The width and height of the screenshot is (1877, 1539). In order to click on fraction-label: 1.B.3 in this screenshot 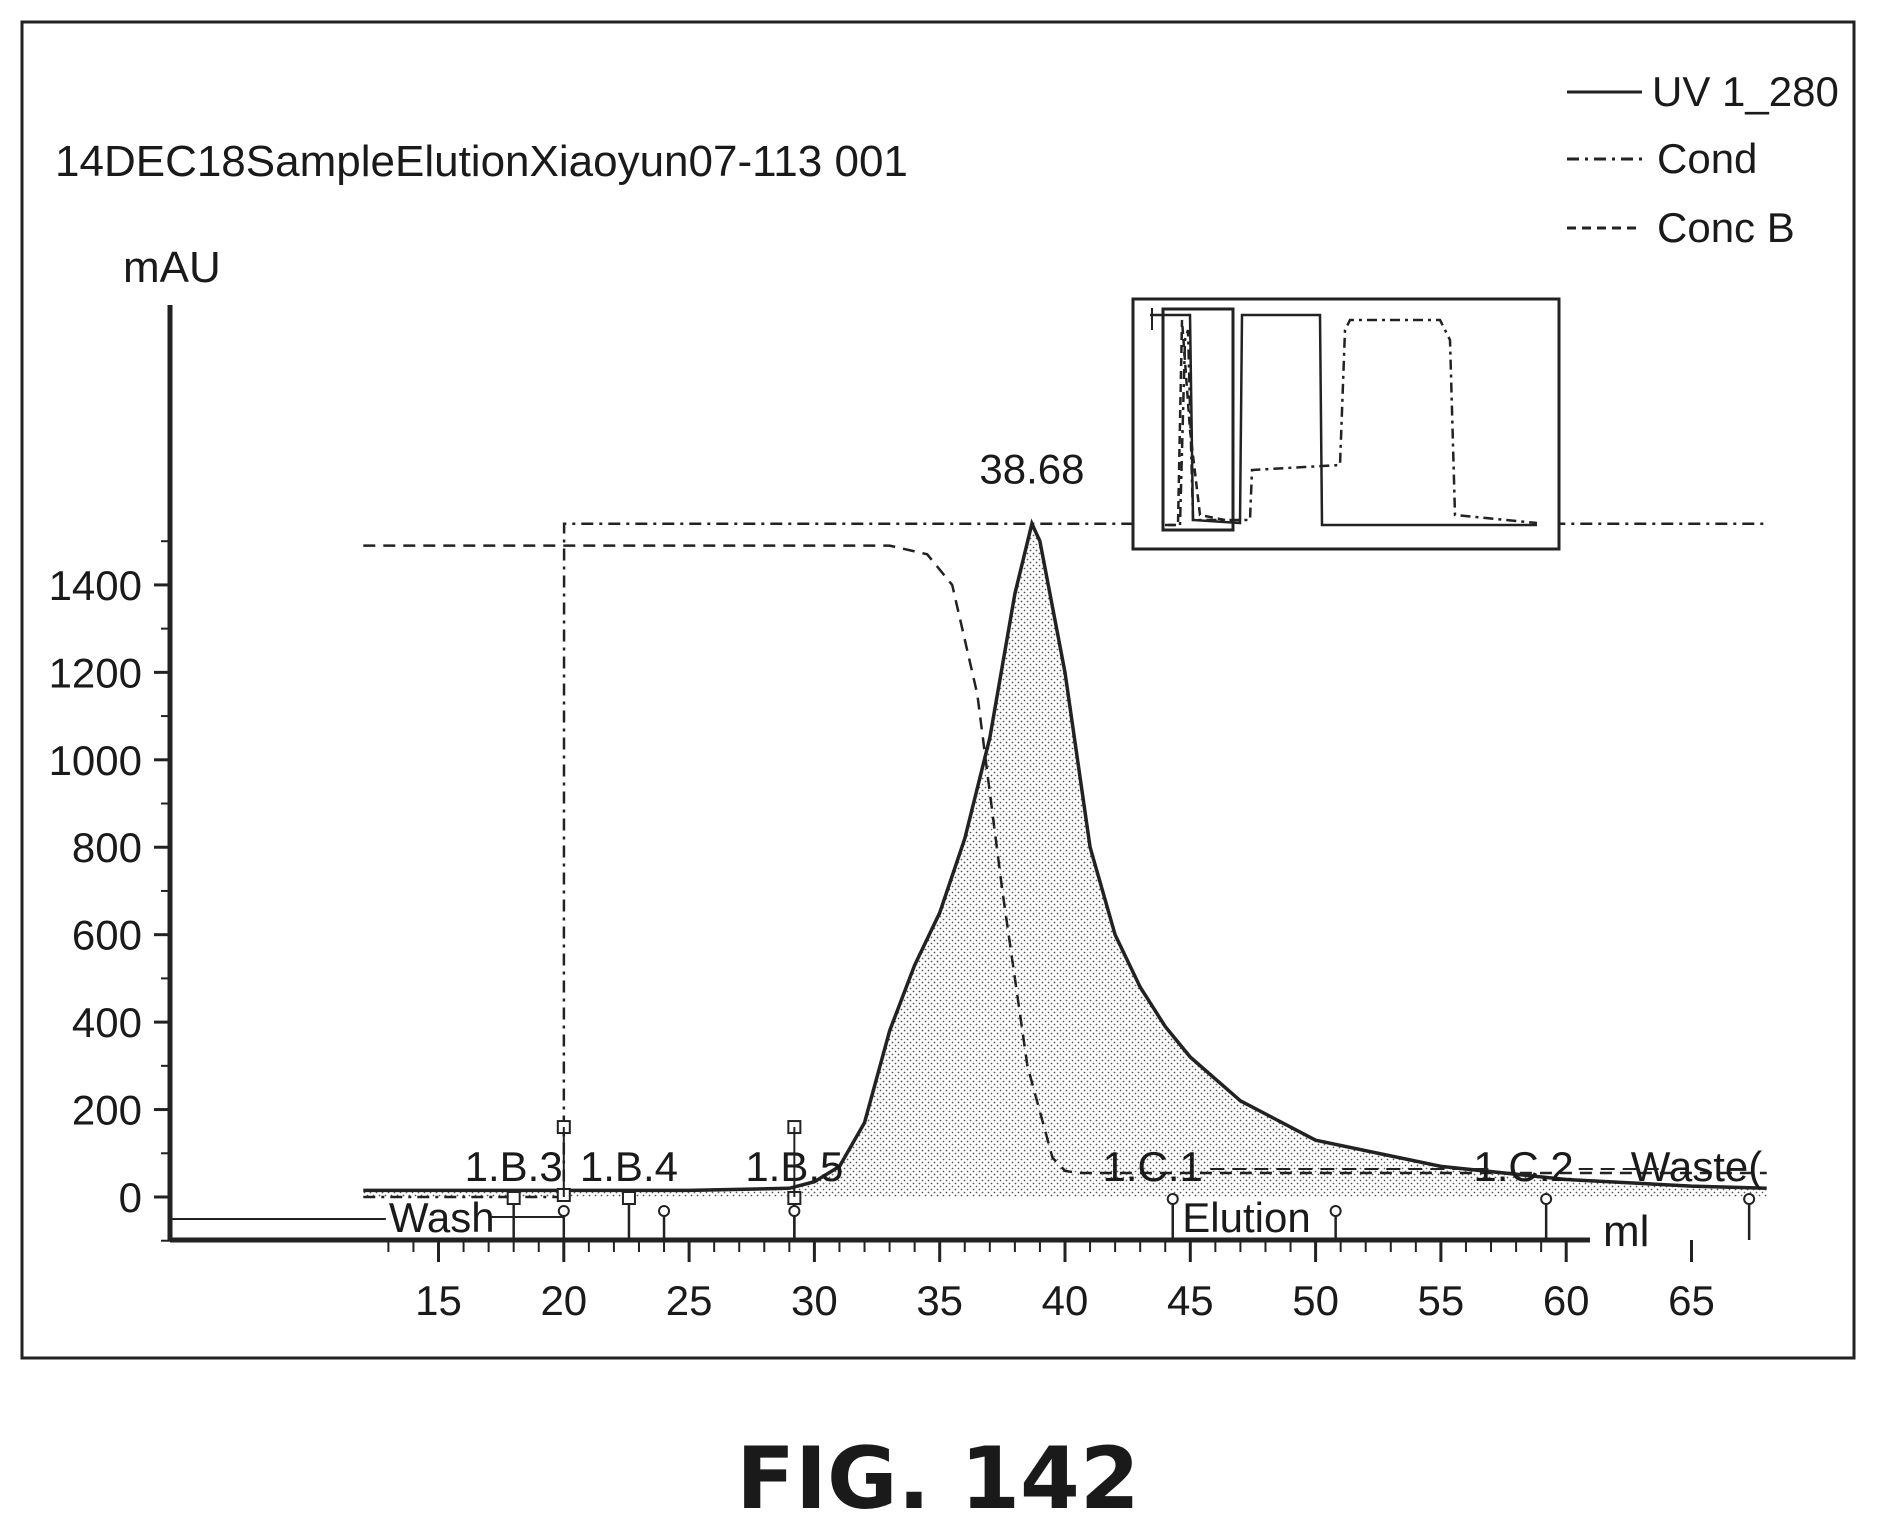, I will do `click(514, 1166)`.